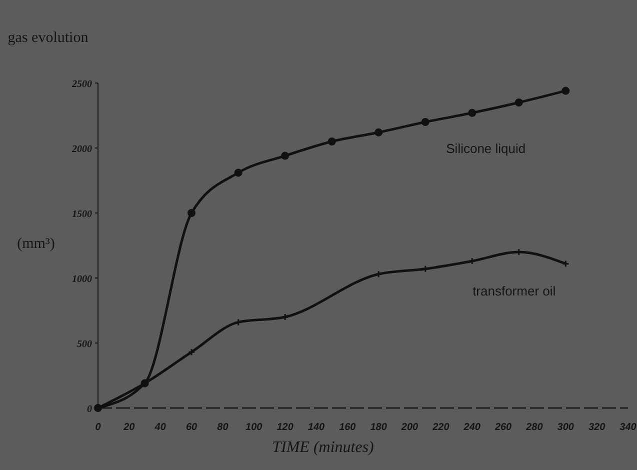  What do you see at coordinates (223, 427) in the screenshot?
I see `x-tick-label: 80` at bounding box center [223, 427].